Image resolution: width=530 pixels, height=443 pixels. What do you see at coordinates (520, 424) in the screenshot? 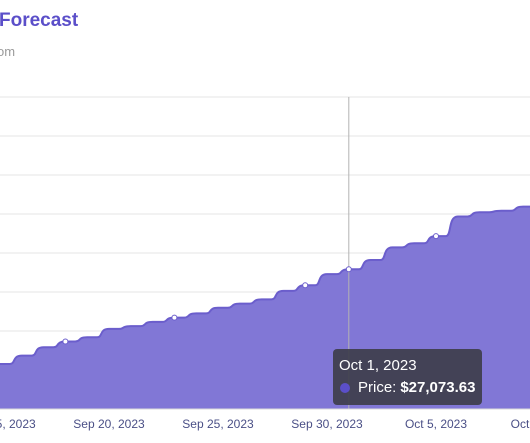
I see `x-tick-label: Oct 10, 2023` at bounding box center [520, 424].